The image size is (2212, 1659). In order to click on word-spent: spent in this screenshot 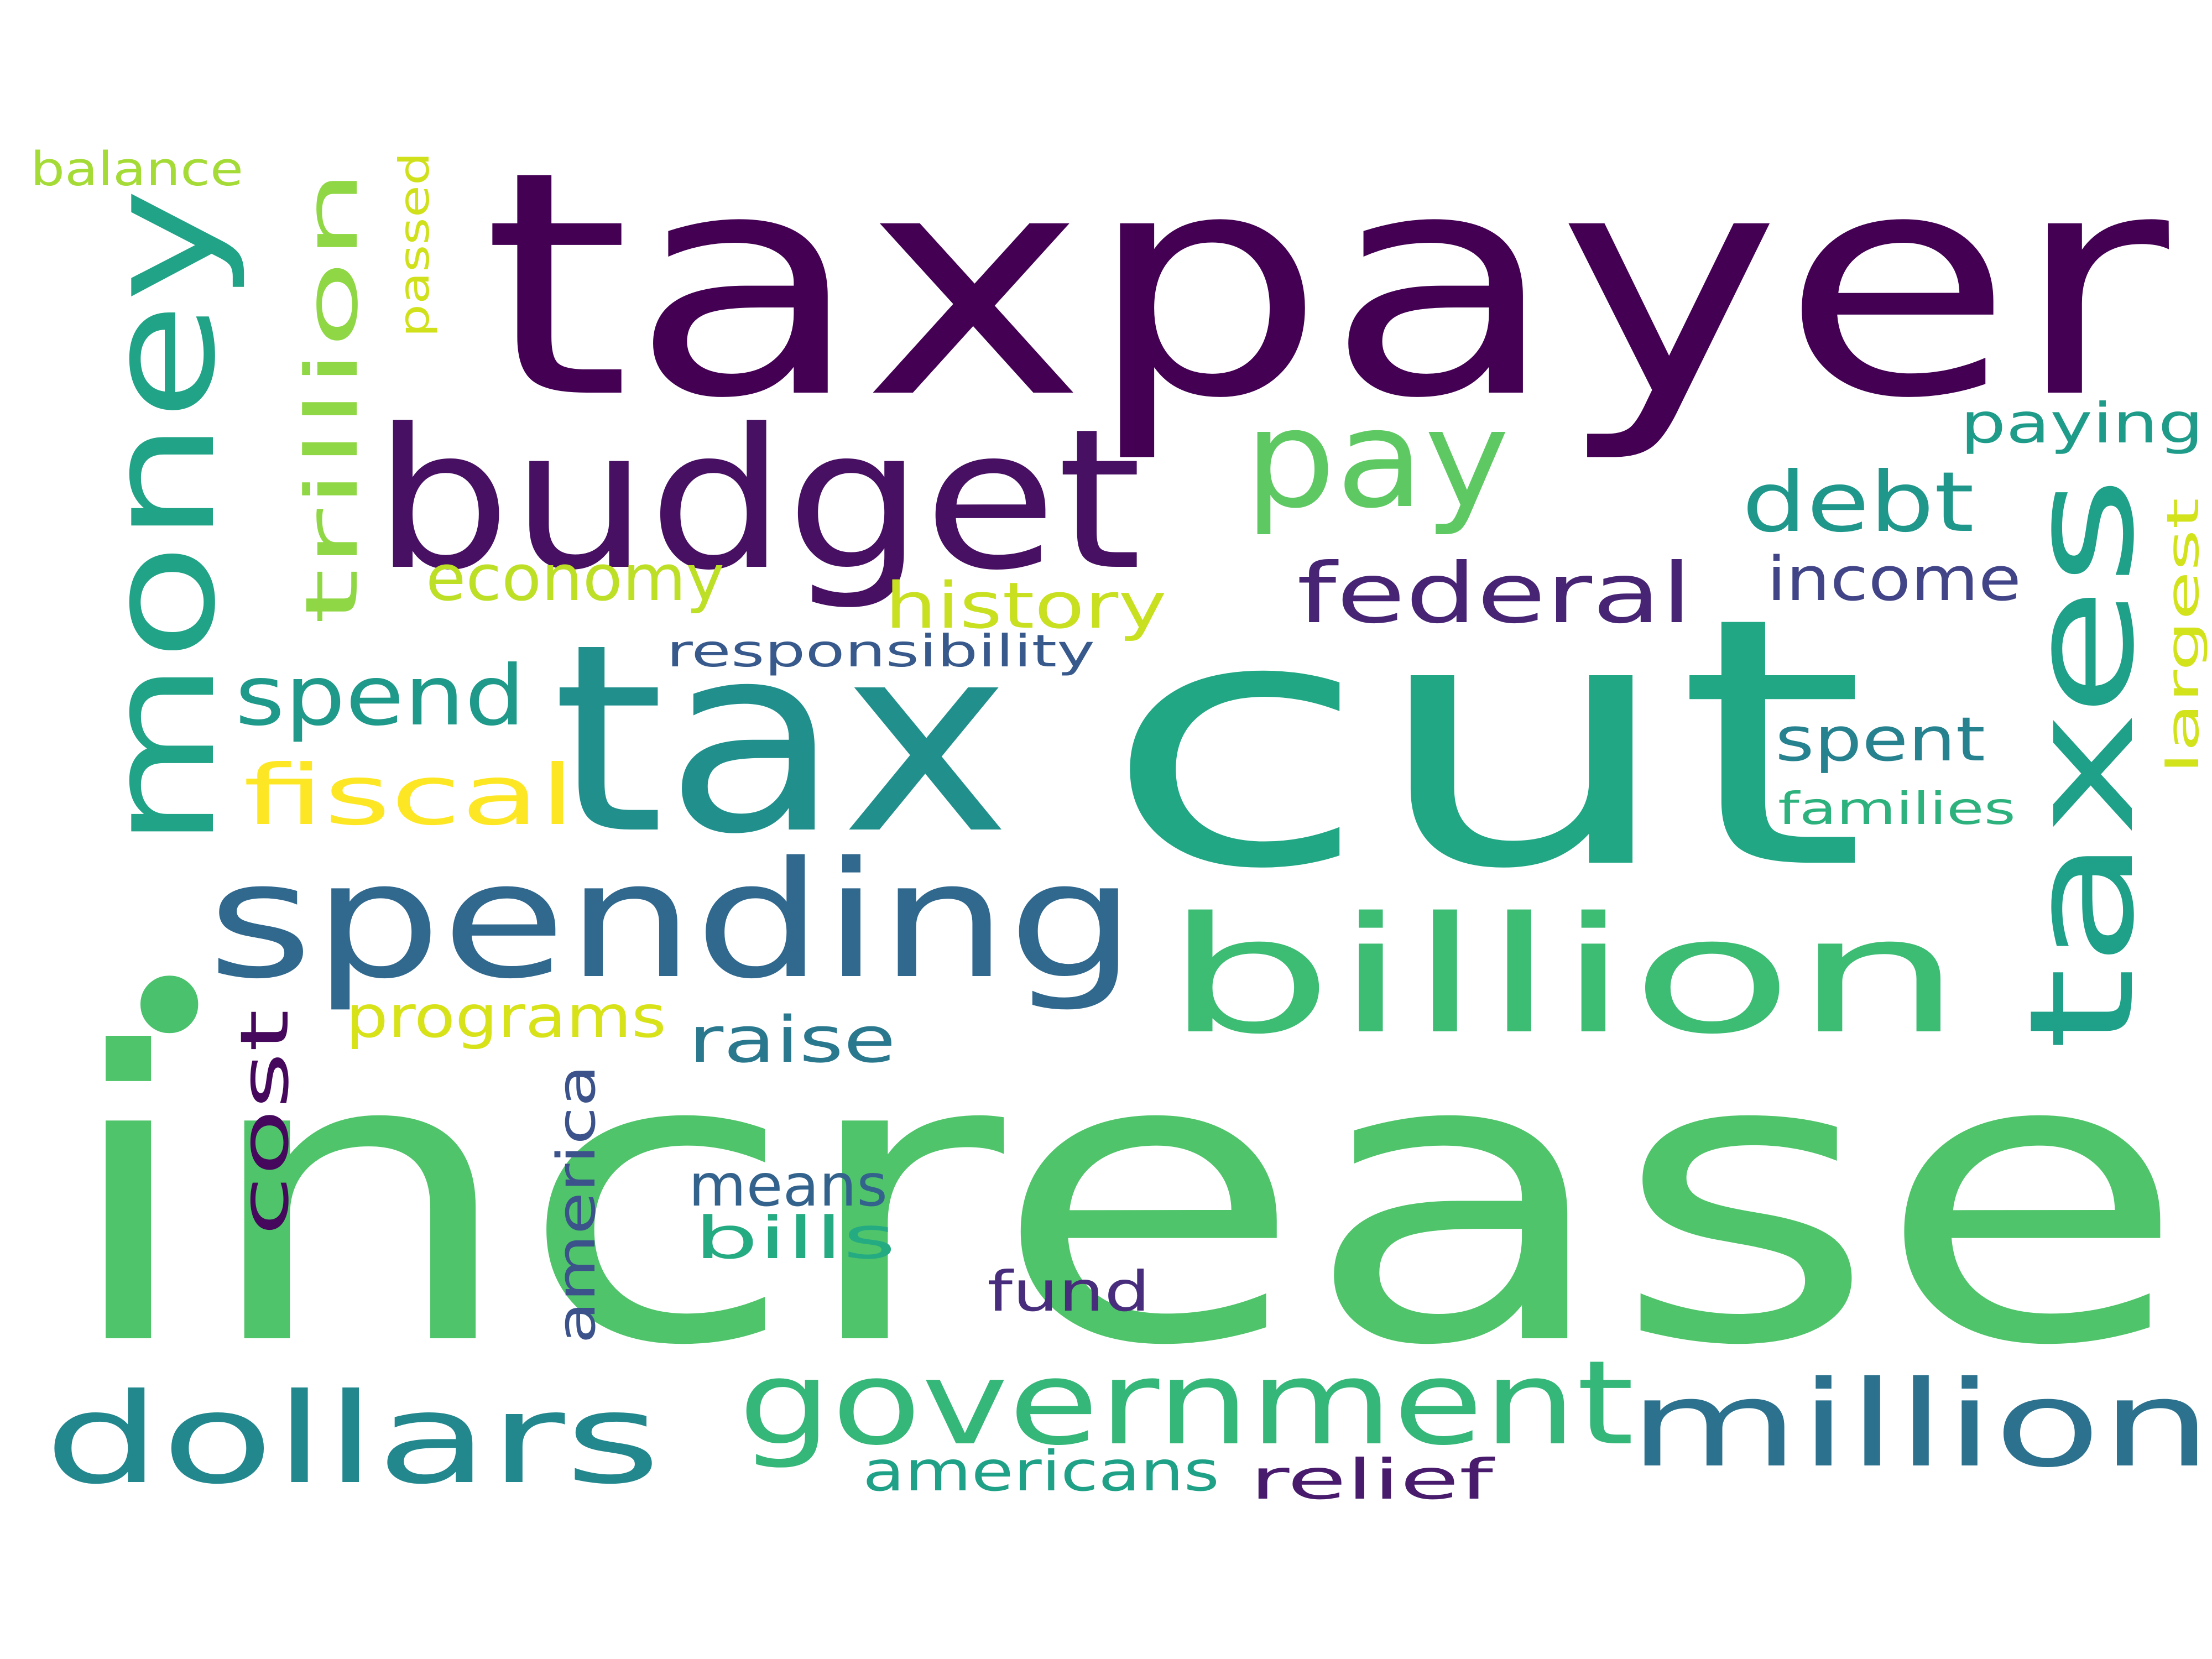, I will do `click(1880, 740)`.